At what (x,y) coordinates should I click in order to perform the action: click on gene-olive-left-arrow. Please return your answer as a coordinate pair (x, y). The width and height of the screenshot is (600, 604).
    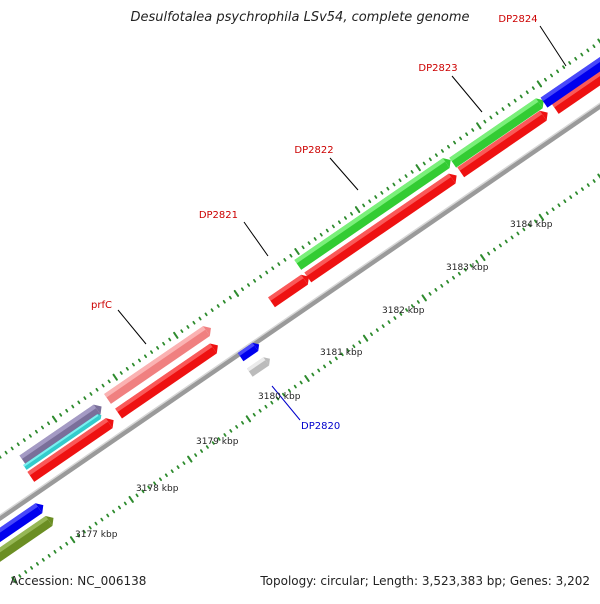
    Looking at the image, I should click on (49, 521).